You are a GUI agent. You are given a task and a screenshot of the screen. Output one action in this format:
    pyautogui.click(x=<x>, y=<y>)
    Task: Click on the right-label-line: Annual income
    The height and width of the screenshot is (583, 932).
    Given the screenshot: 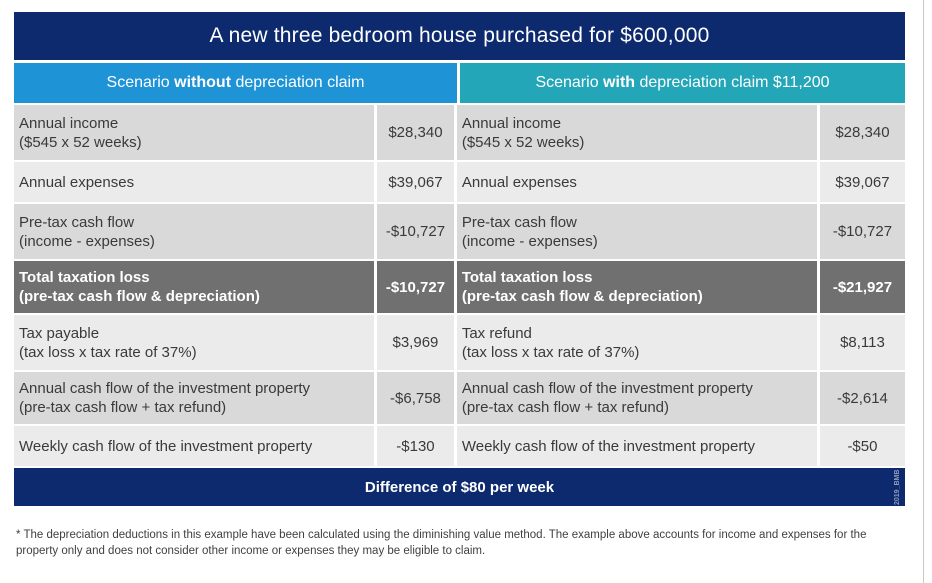 What is the action you would take?
    pyautogui.click(x=511, y=123)
    